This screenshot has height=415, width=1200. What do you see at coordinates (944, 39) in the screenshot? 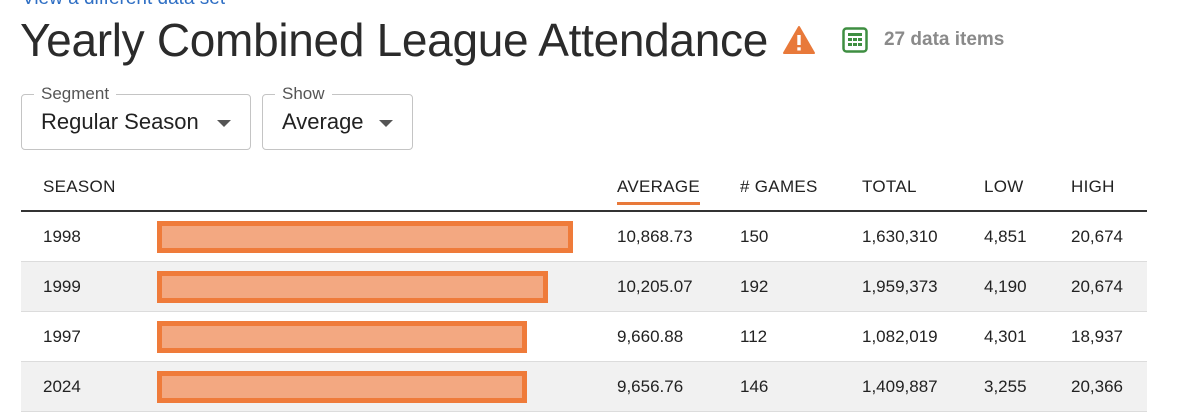
I see `data-items-count: 27 data items` at bounding box center [944, 39].